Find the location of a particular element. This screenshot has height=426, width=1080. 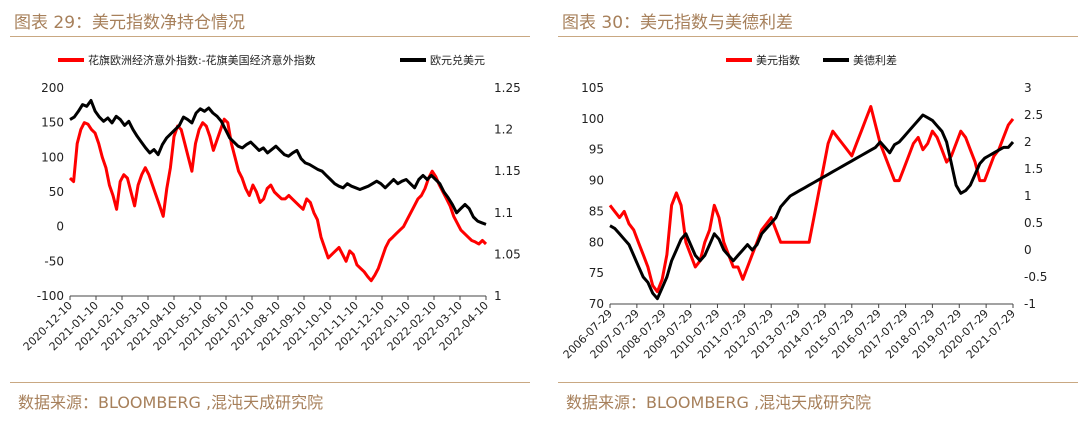

y-left-tick-label: 75 is located at coordinates (596, 273).